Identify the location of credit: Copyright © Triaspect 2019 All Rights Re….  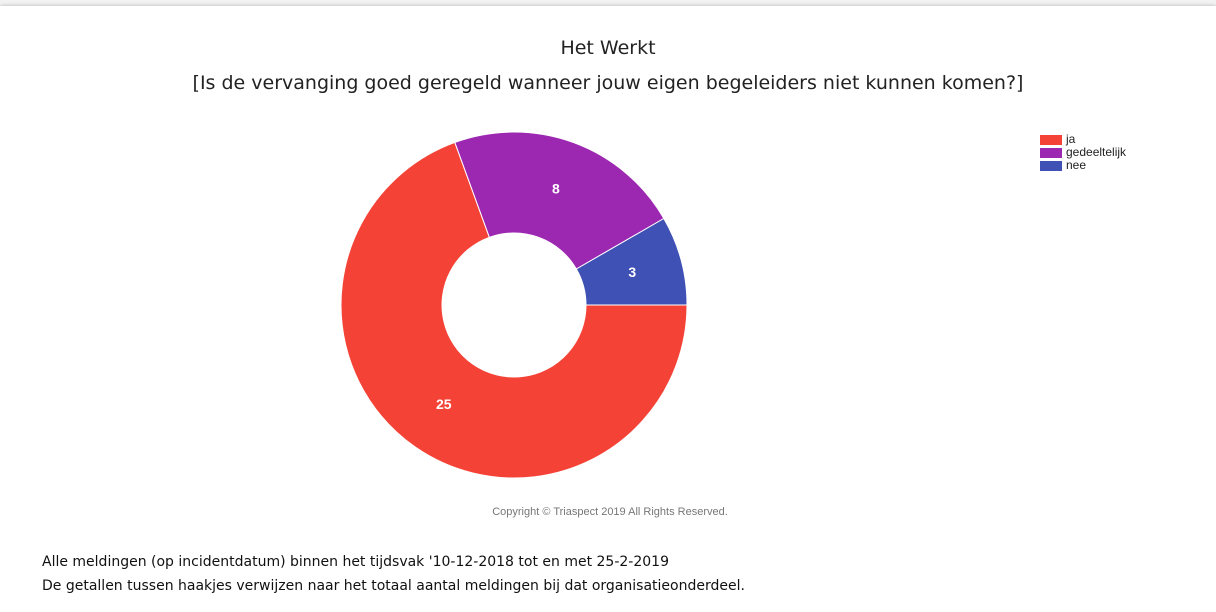
(610, 512).